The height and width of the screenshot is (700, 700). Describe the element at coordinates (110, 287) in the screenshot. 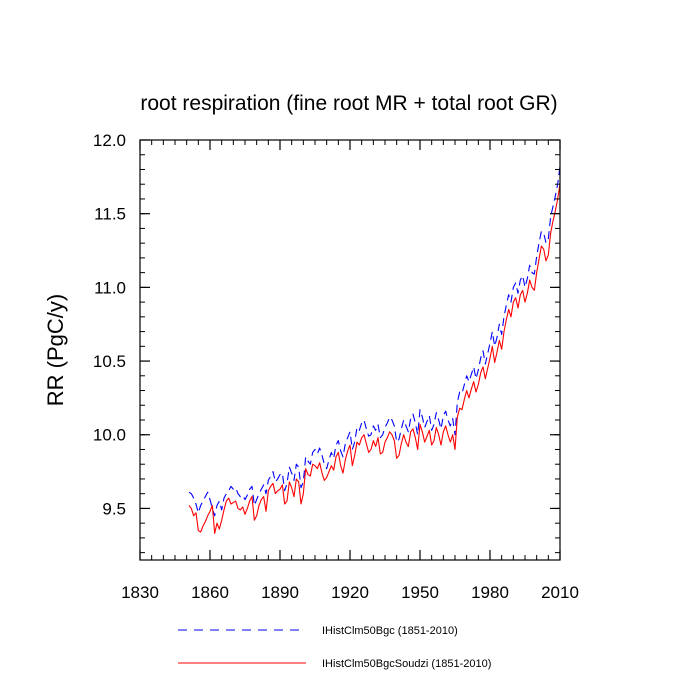

I see `y-tick-label: 11.0` at that location.